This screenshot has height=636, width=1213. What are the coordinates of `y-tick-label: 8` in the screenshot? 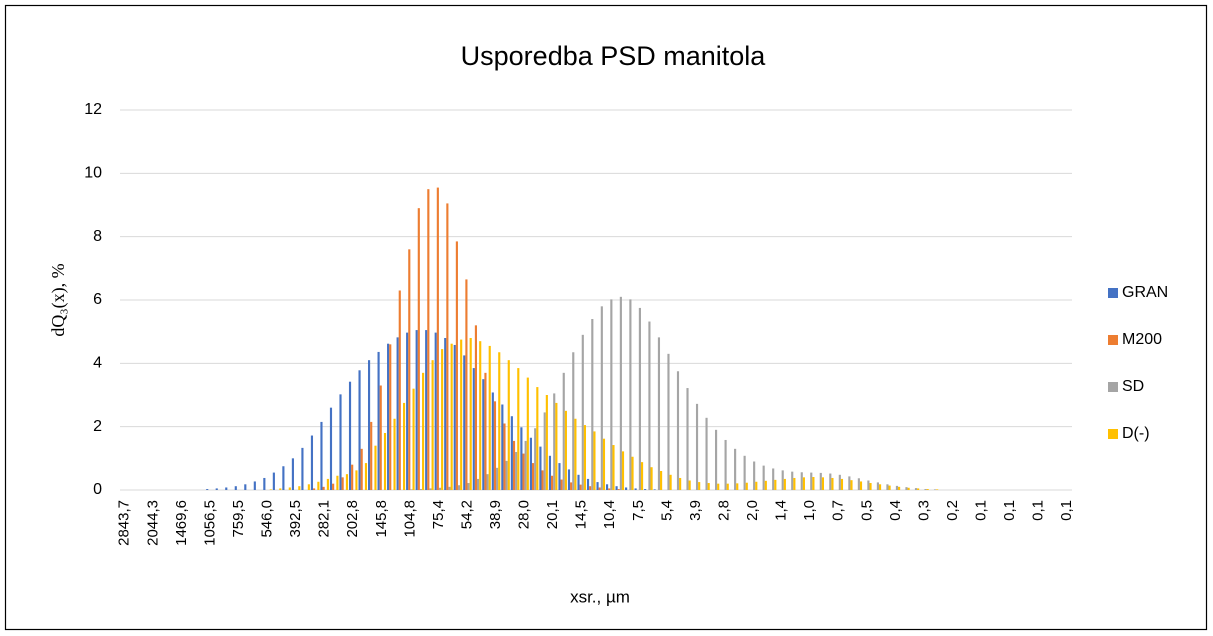 It's located at (97, 236).